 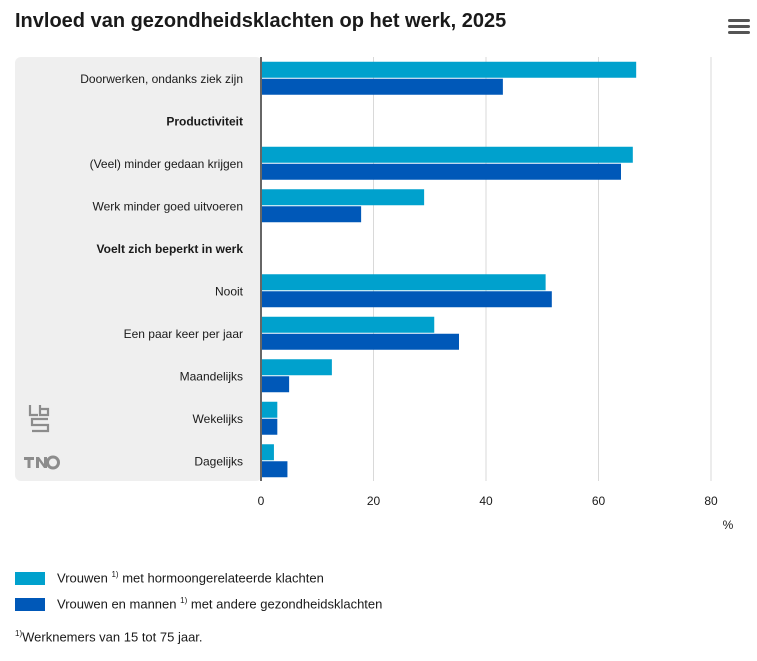 What do you see at coordinates (599, 501) in the screenshot?
I see `x-tick-label: 60` at bounding box center [599, 501].